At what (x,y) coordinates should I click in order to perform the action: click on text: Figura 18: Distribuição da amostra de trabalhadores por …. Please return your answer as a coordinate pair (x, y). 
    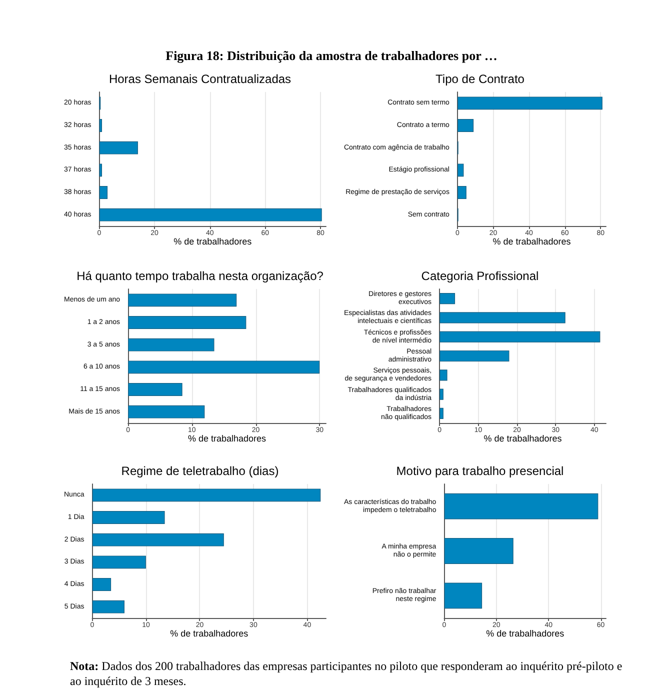
    Looking at the image, I should click on (331, 56).